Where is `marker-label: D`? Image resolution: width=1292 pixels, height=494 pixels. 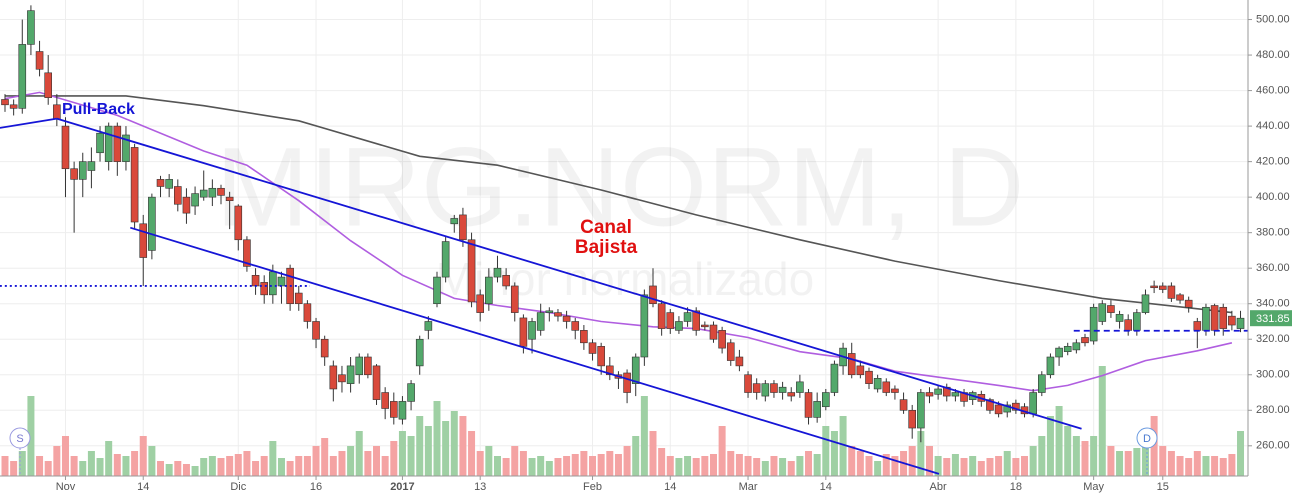 marker-label: D is located at coordinates (1147, 439).